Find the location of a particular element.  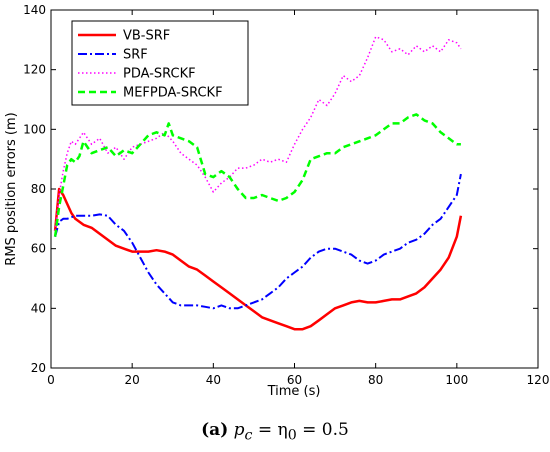

x-tick-label: 100 is located at coordinates (456, 380).